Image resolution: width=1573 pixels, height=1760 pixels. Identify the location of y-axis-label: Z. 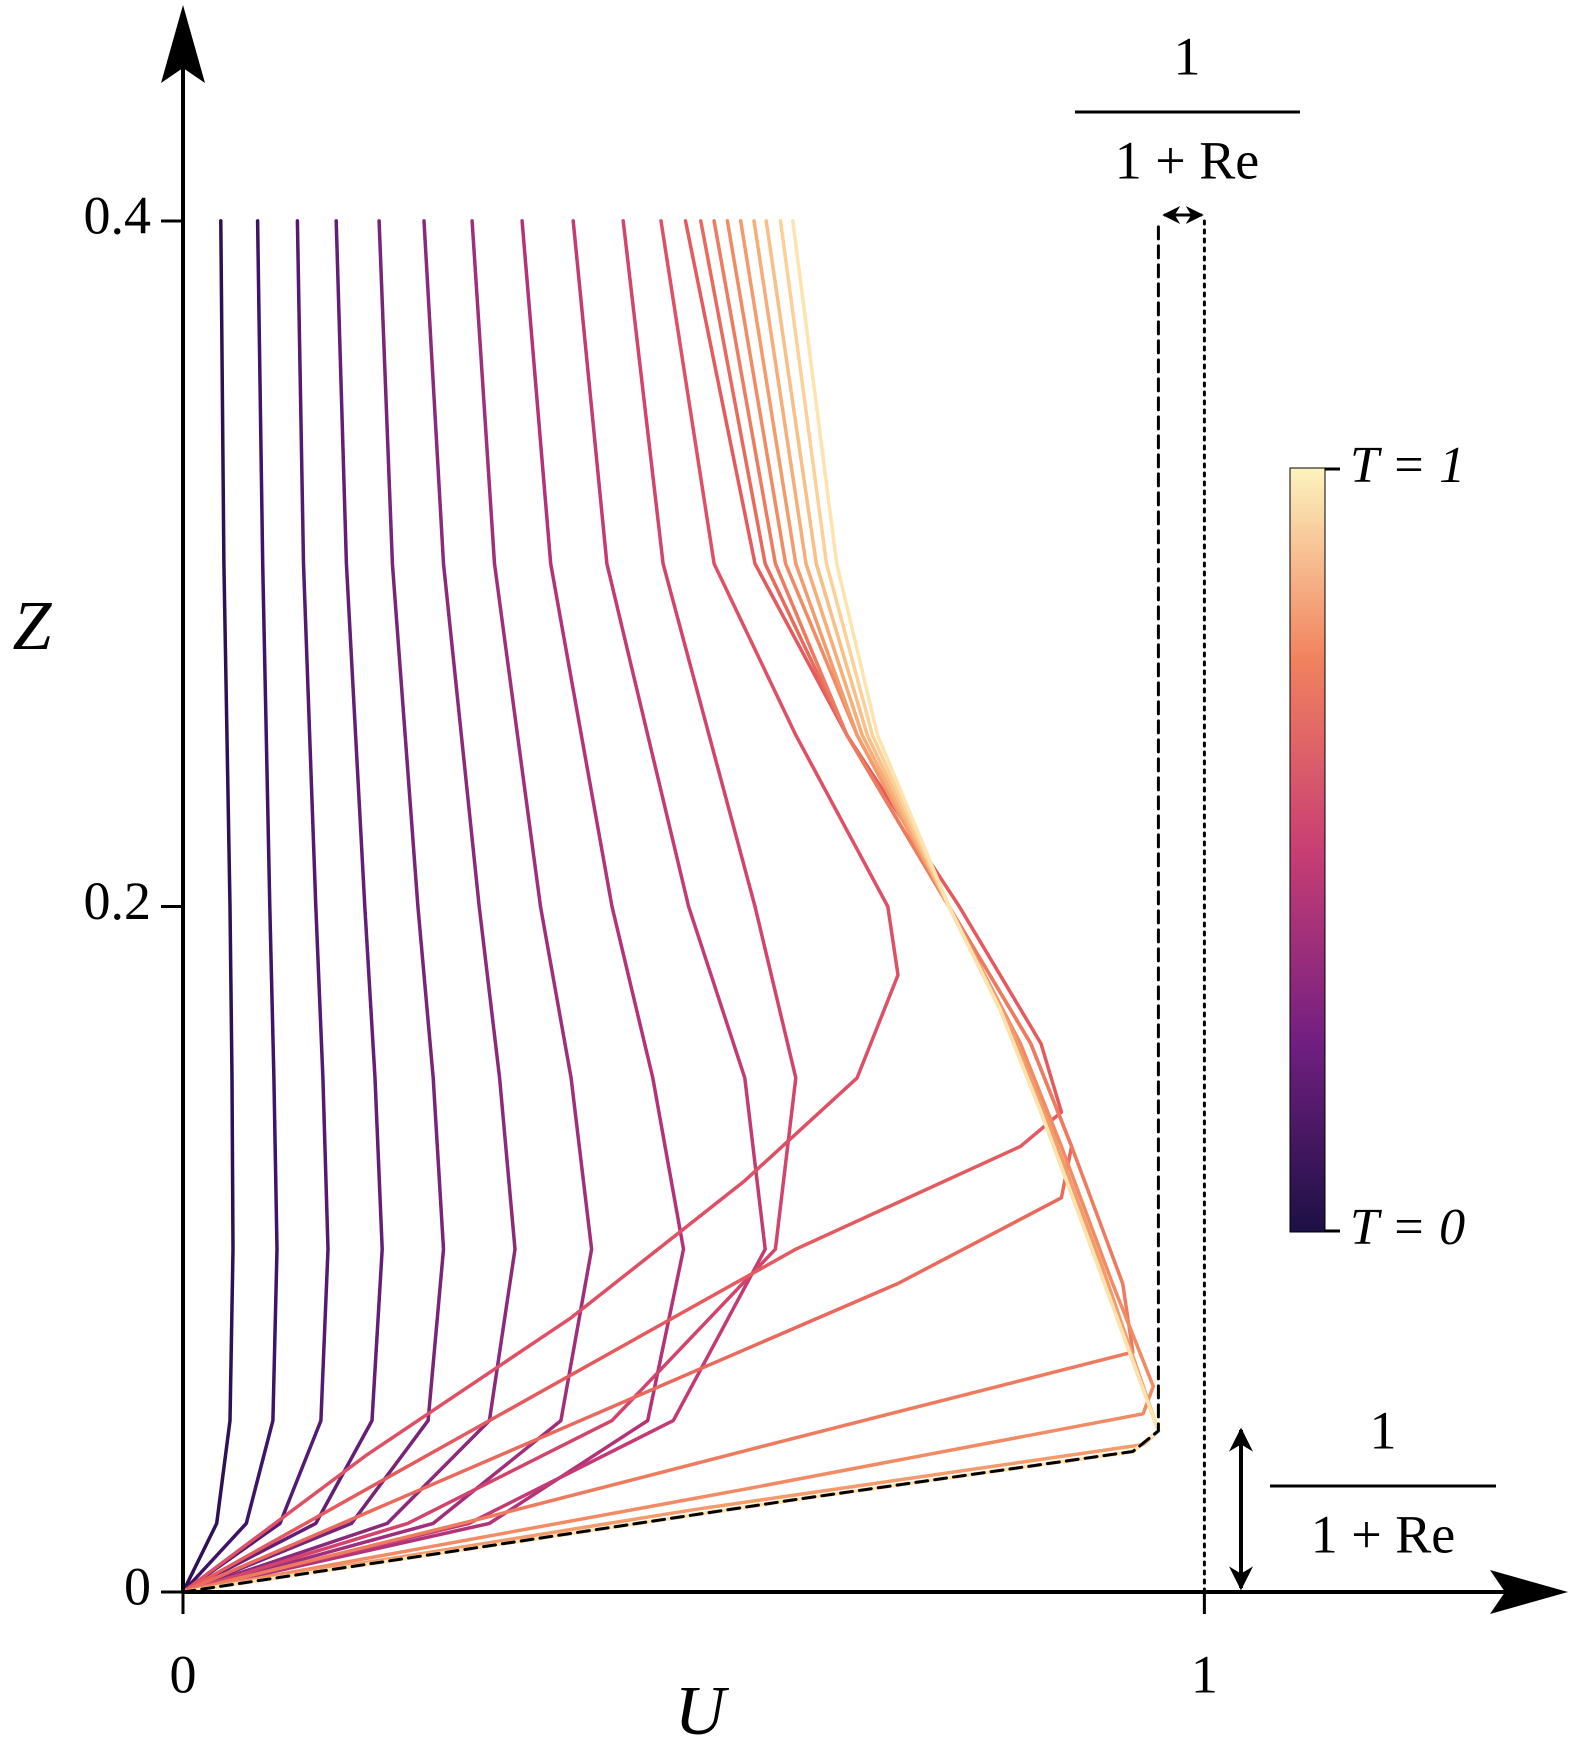
(33, 626).